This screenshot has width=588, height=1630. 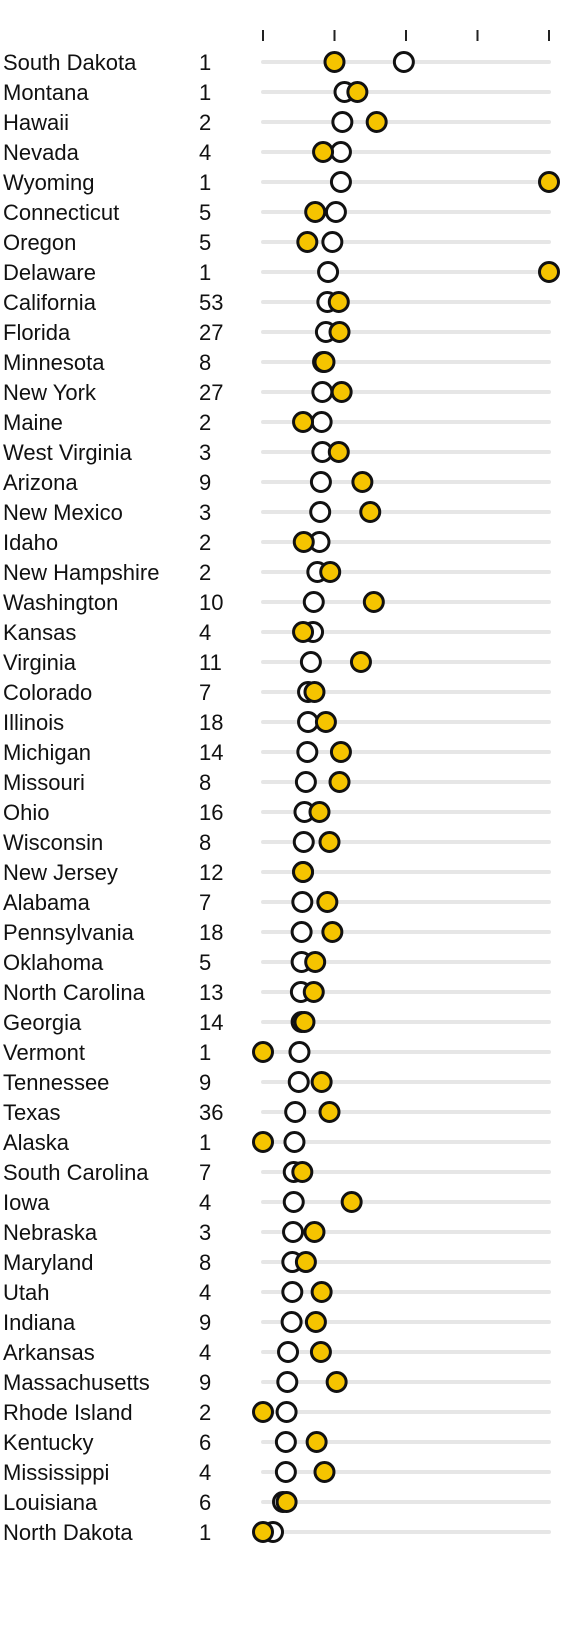 I want to click on state-label: Delaware, so click(x=49, y=272).